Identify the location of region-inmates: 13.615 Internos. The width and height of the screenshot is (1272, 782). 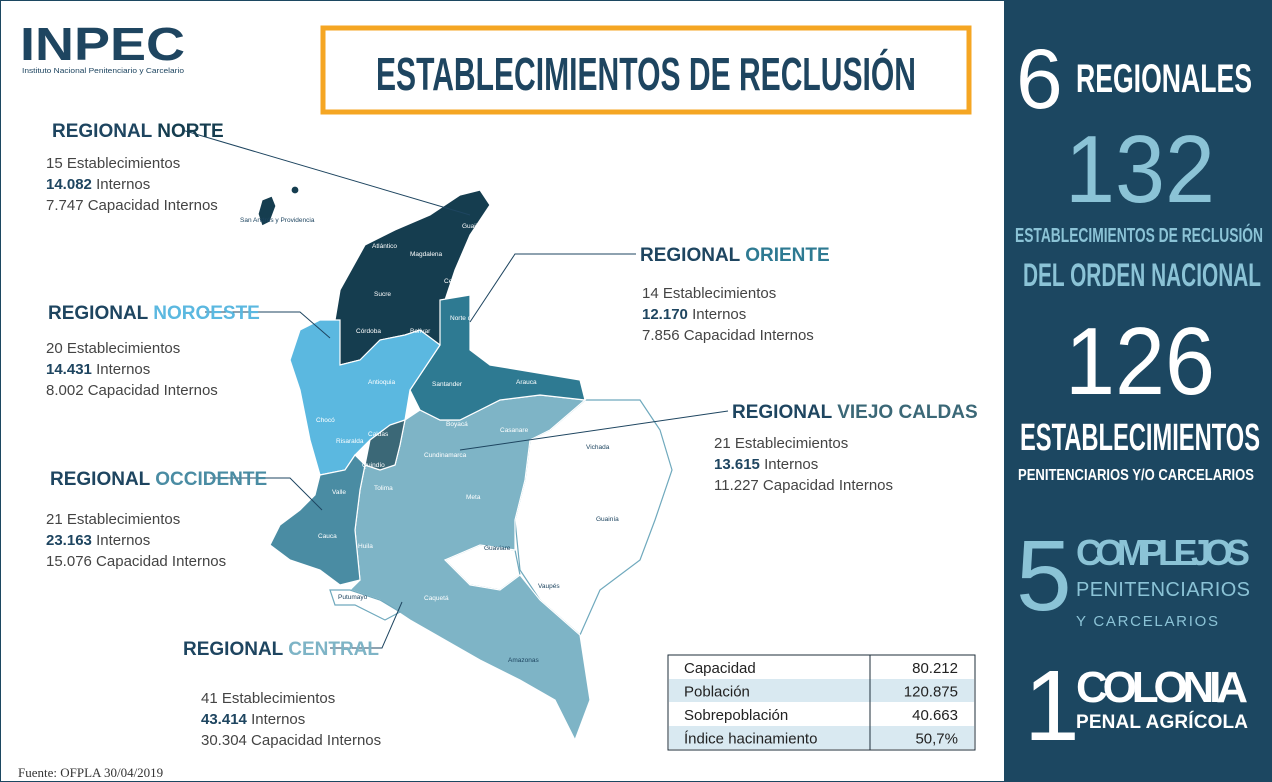
(766, 464).